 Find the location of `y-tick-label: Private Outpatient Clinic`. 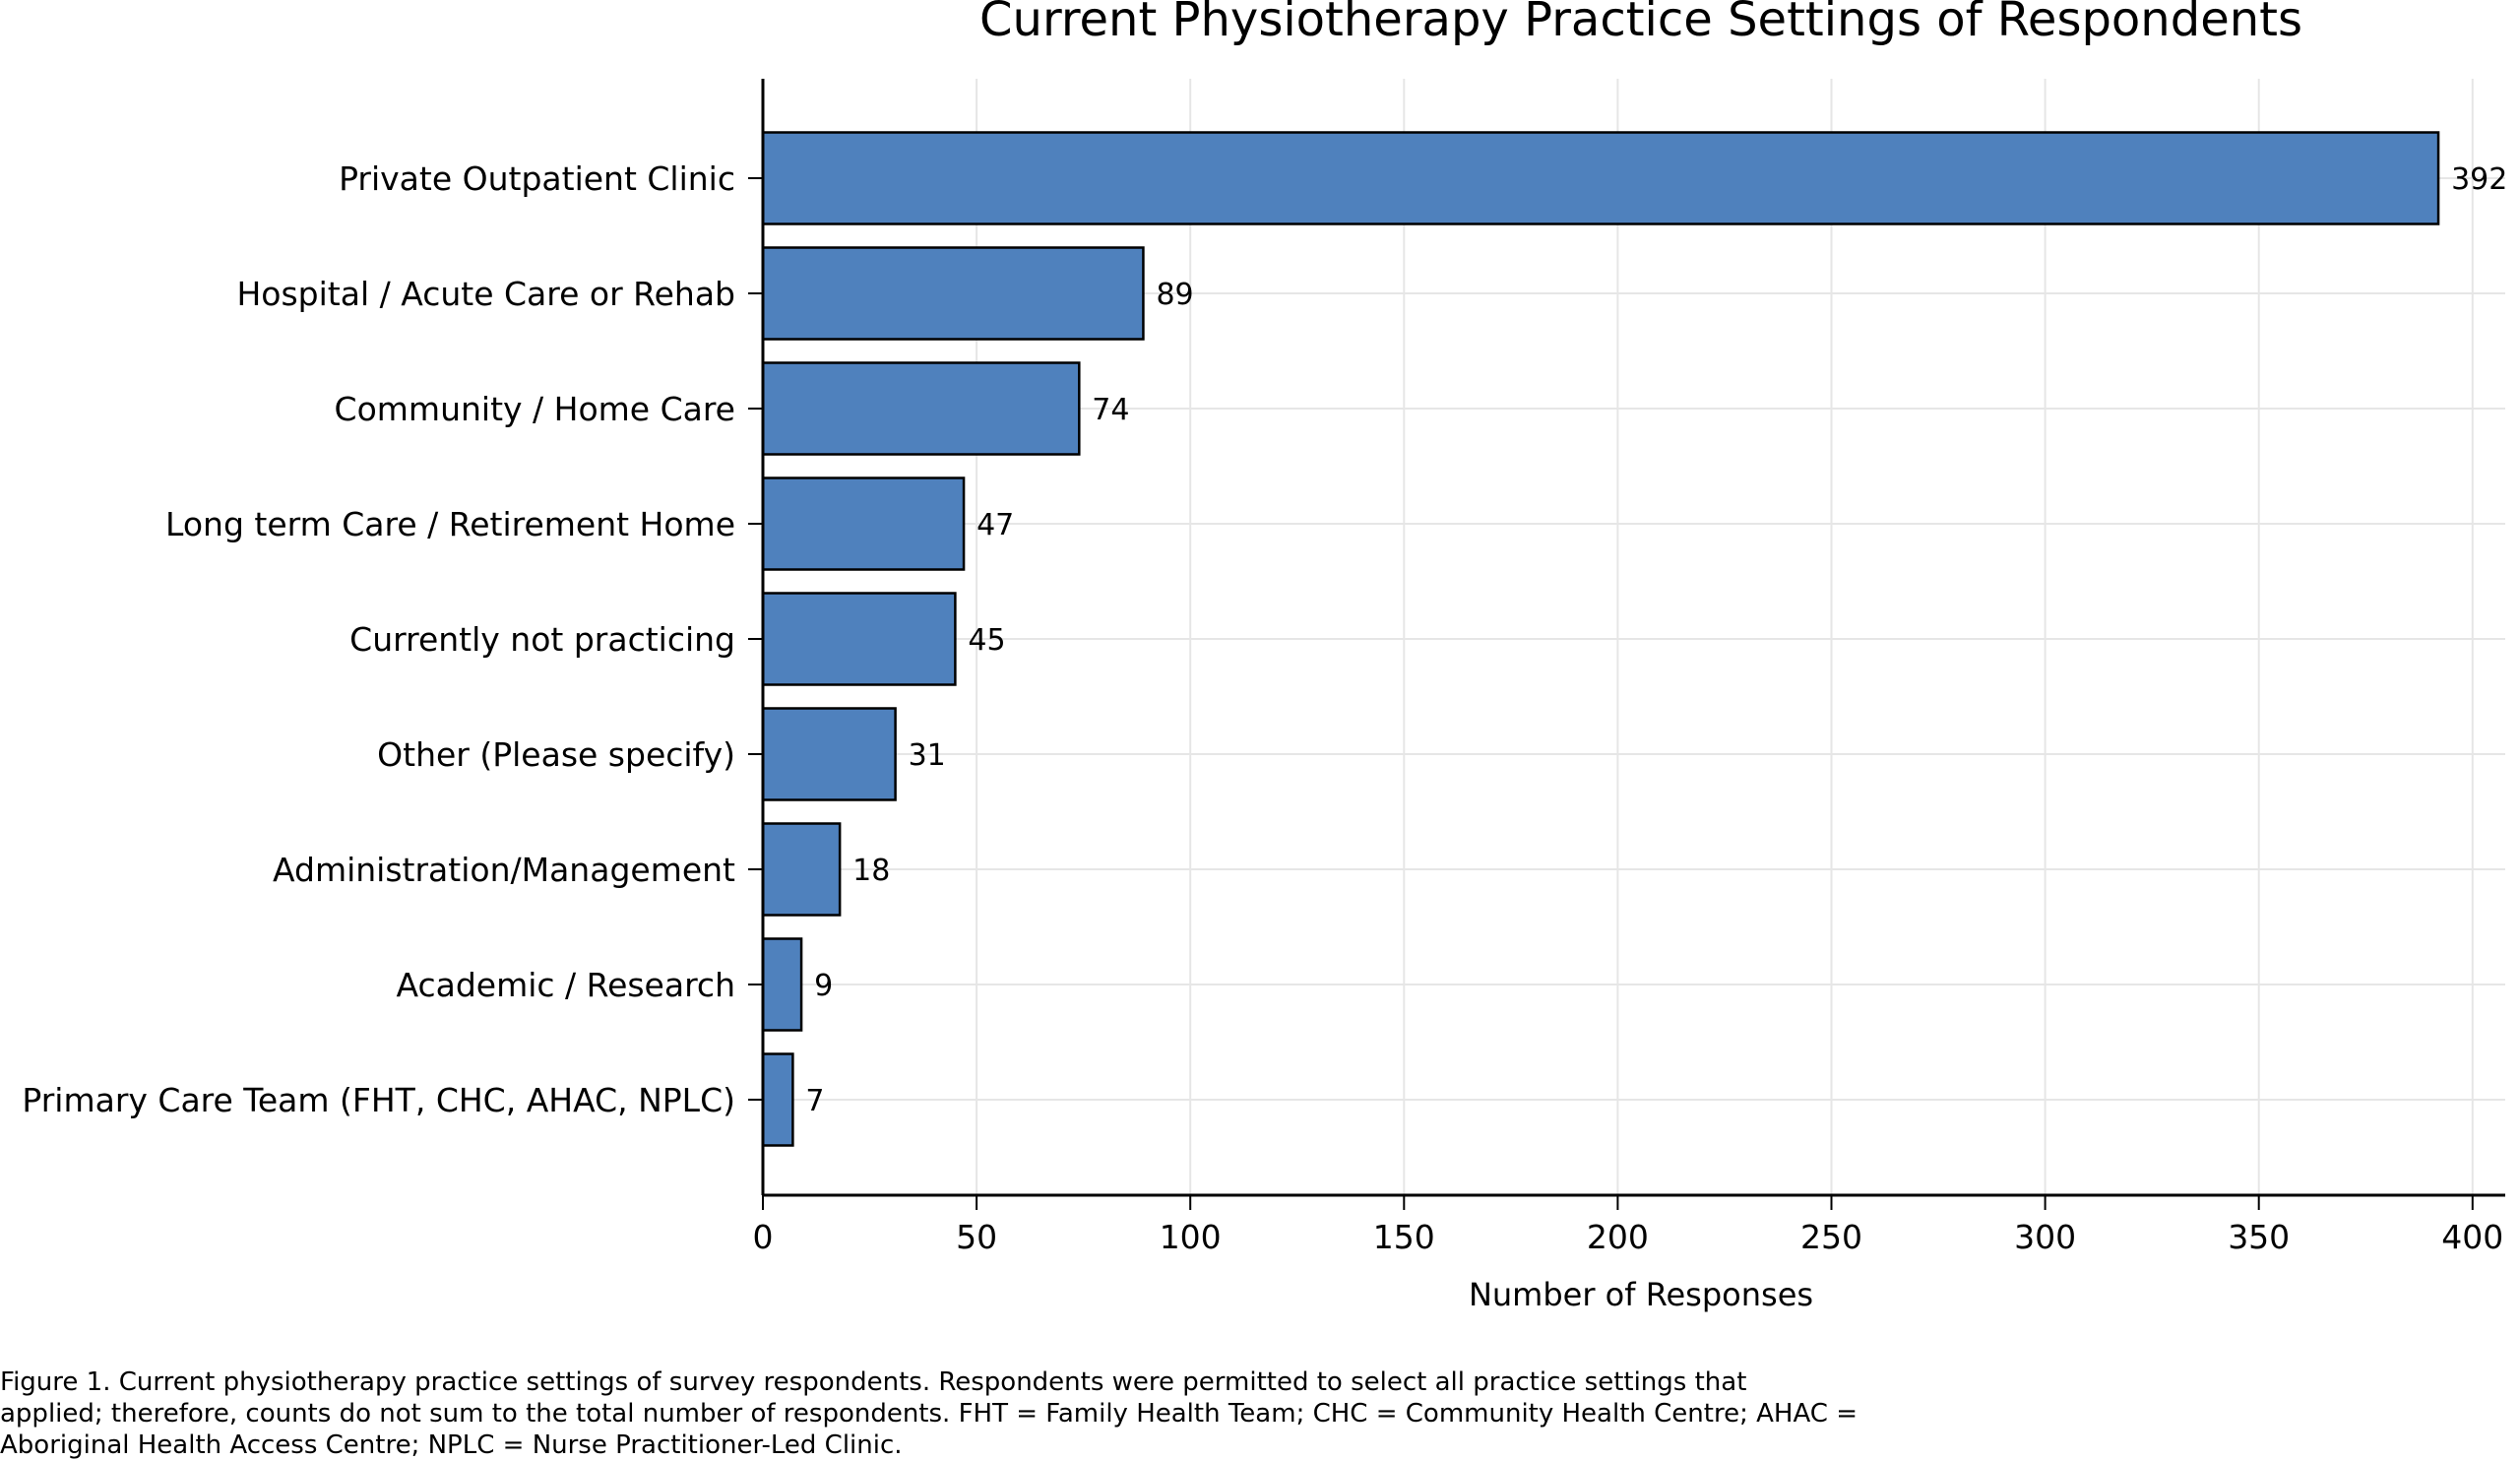

y-tick-label: Private Outpatient Clinic is located at coordinates (537, 179).